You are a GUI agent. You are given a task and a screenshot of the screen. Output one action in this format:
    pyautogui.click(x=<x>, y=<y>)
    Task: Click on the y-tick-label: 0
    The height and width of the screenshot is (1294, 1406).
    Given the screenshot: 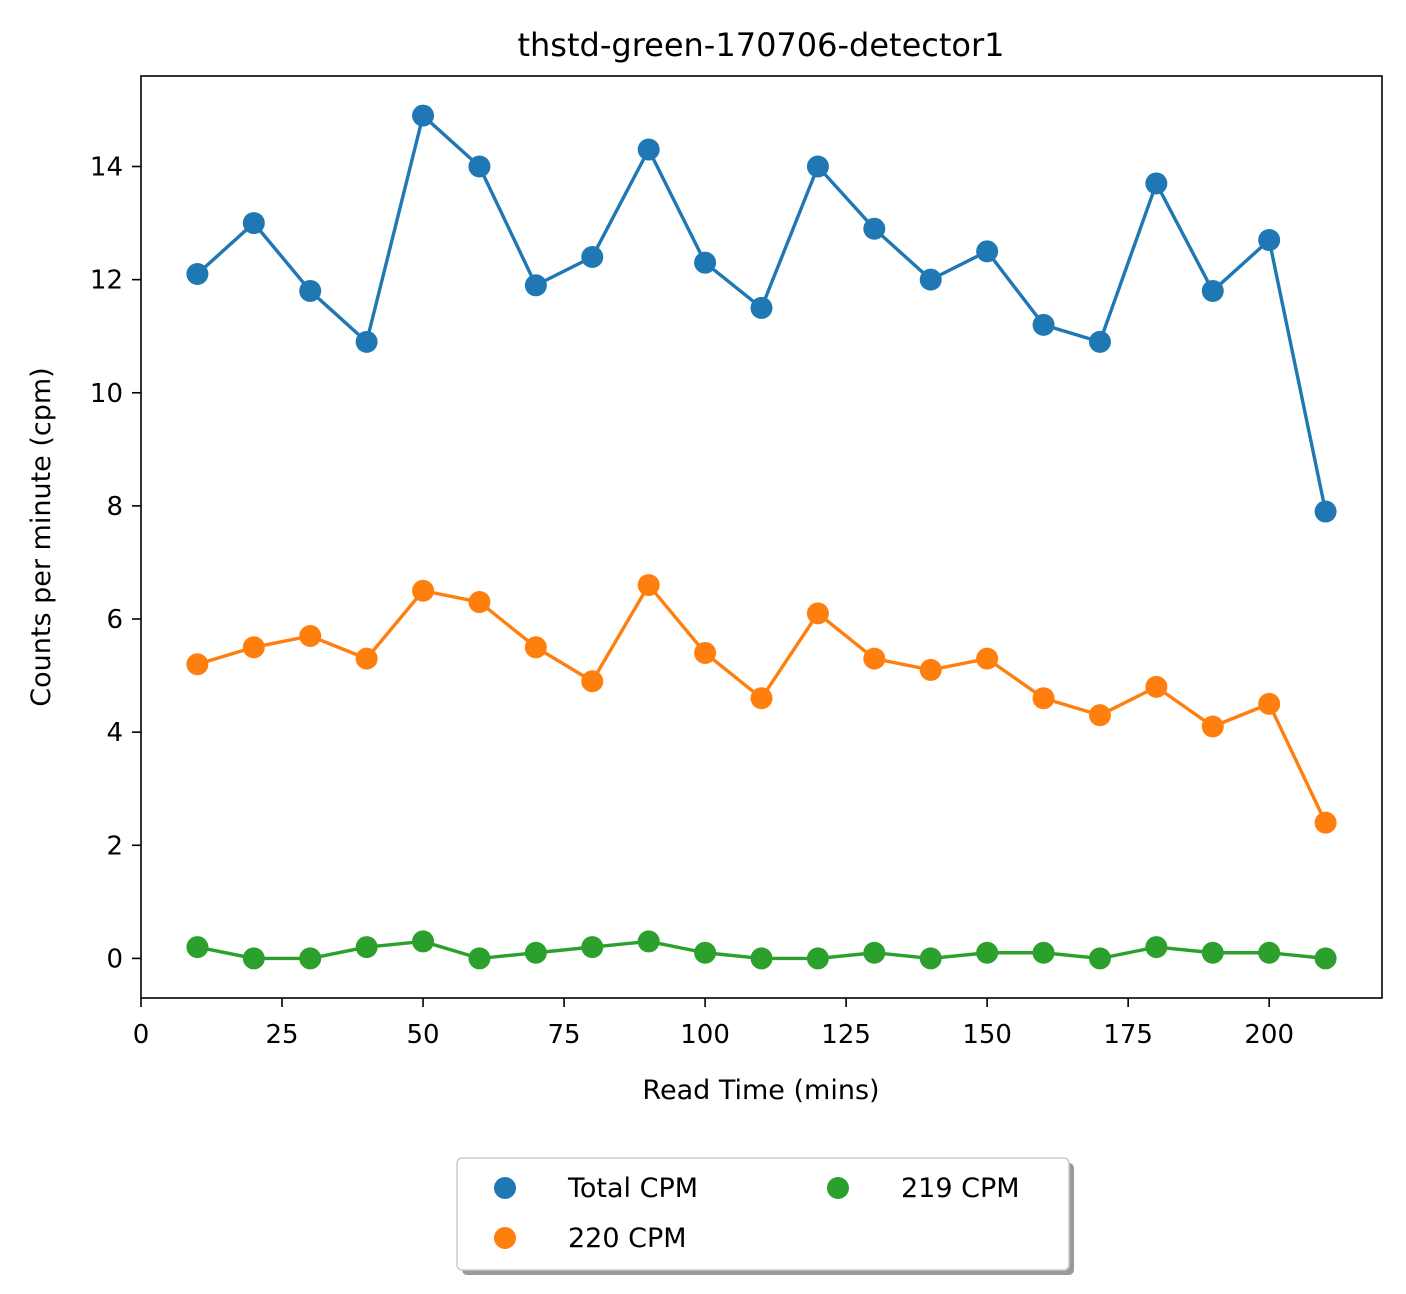 What is the action you would take?
    pyautogui.click(x=114, y=959)
    